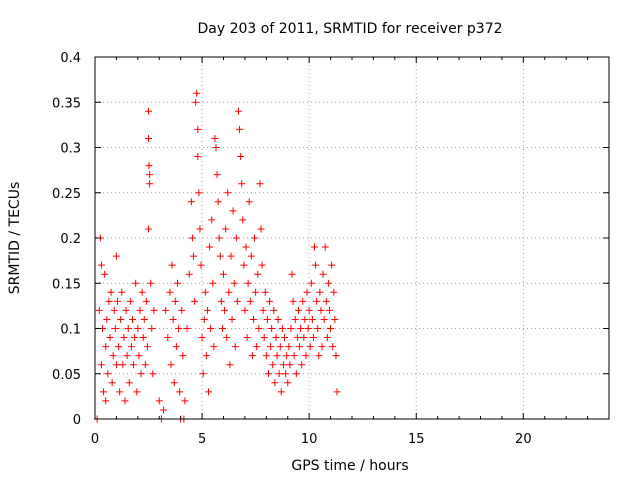 The width and height of the screenshot is (640, 480). I want to click on x-tick-labels: 0 5 10 15 20, so click(311, 439).